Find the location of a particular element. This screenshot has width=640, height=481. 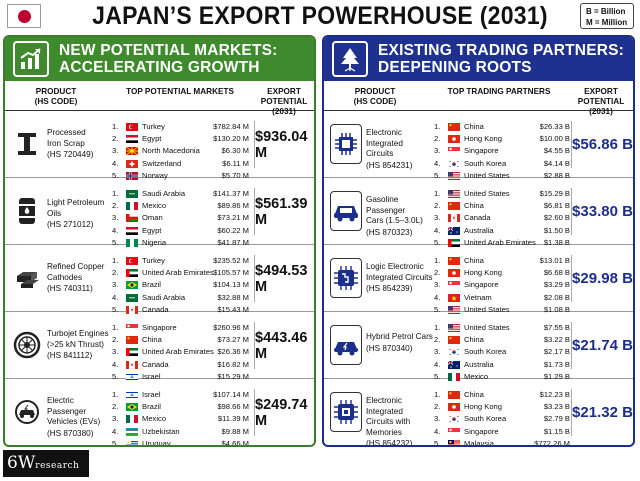

hybrid-car-icon is located at coordinates (346, 345).